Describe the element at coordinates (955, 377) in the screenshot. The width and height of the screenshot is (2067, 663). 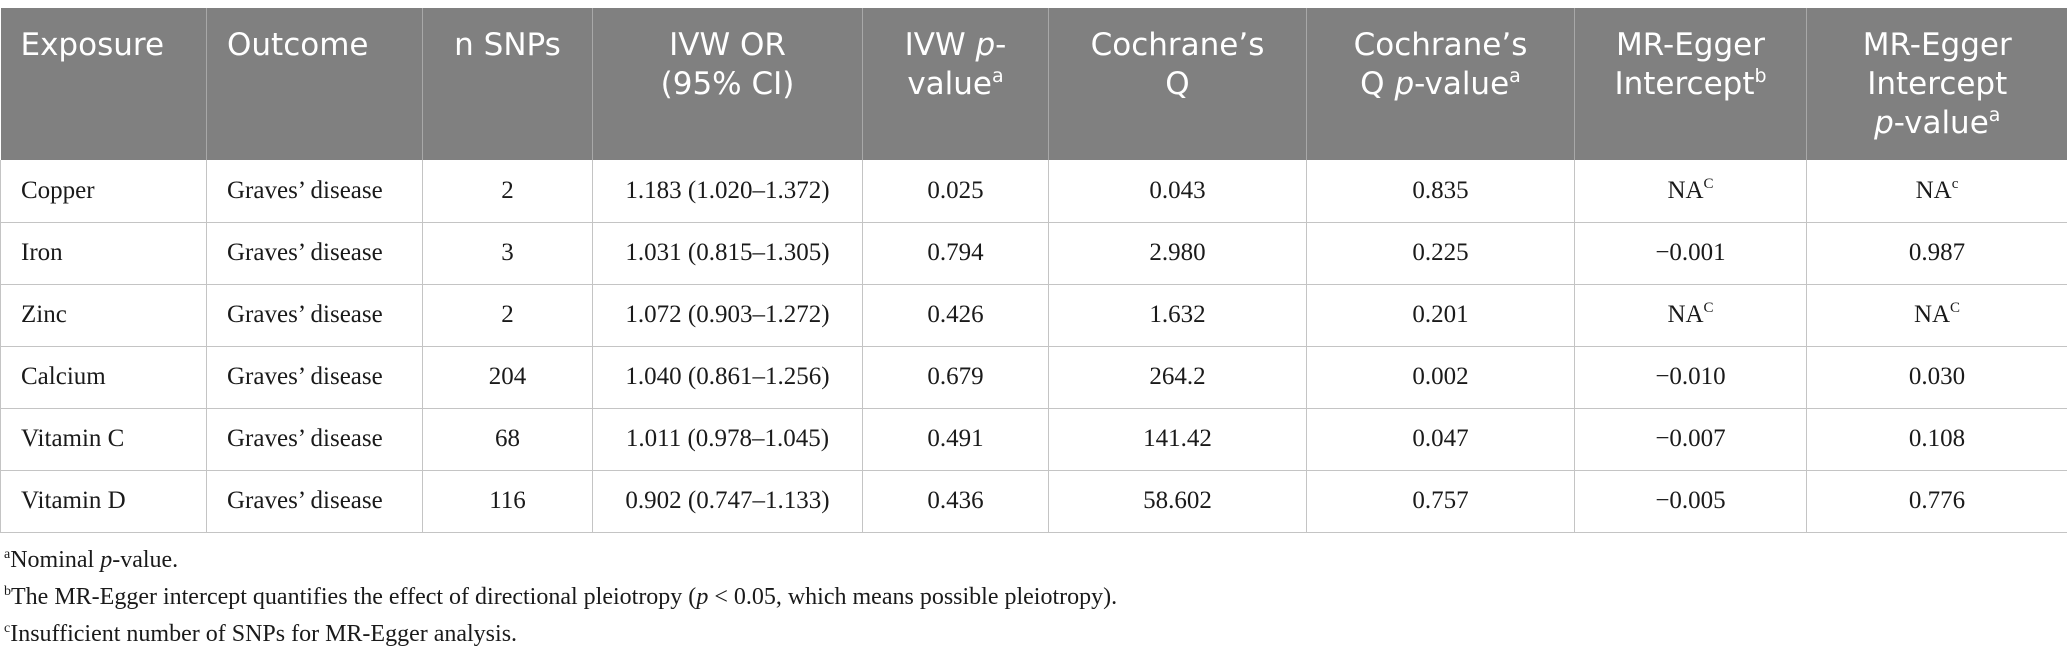
I see `cell-ivw-p: 0.679` at that location.